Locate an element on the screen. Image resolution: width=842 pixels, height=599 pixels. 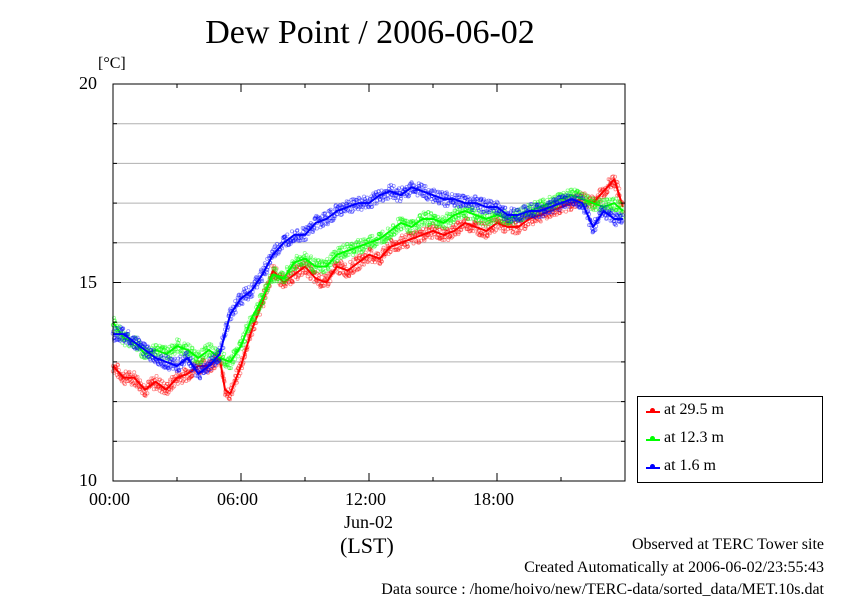
legend-marker is located at coordinates (652, 438).